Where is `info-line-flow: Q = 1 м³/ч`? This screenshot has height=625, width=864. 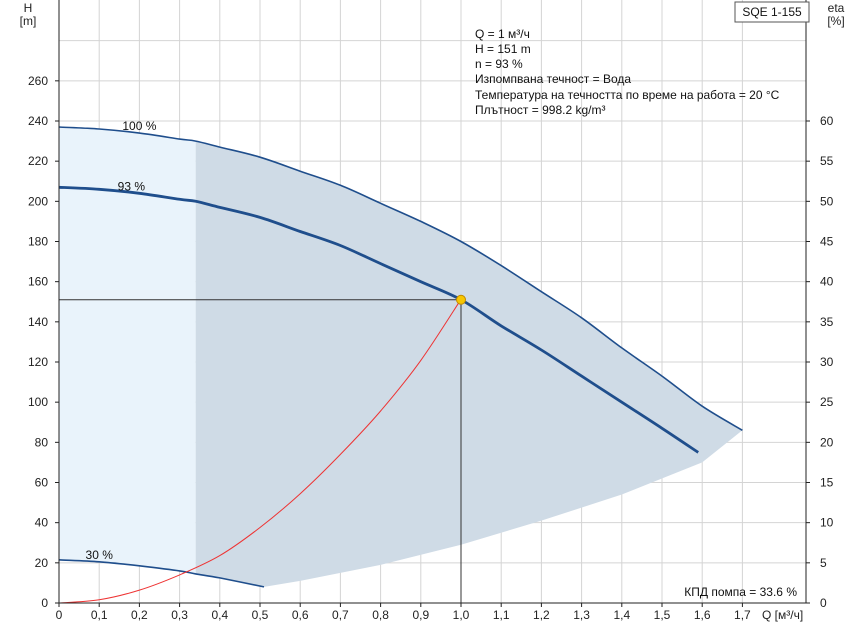 info-line-flow: Q = 1 м³/ч is located at coordinates (502, 34).